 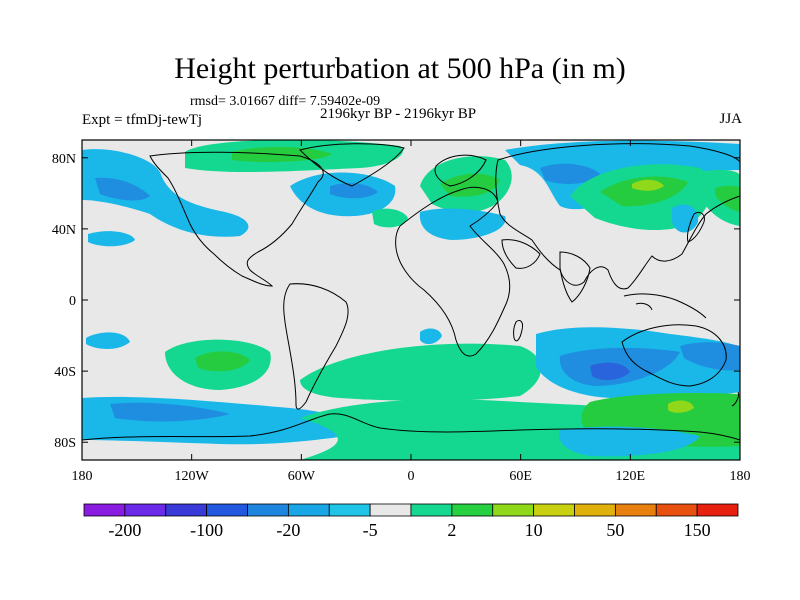 I want to click on coastline-scandinavia, so click(x=460, y=170).